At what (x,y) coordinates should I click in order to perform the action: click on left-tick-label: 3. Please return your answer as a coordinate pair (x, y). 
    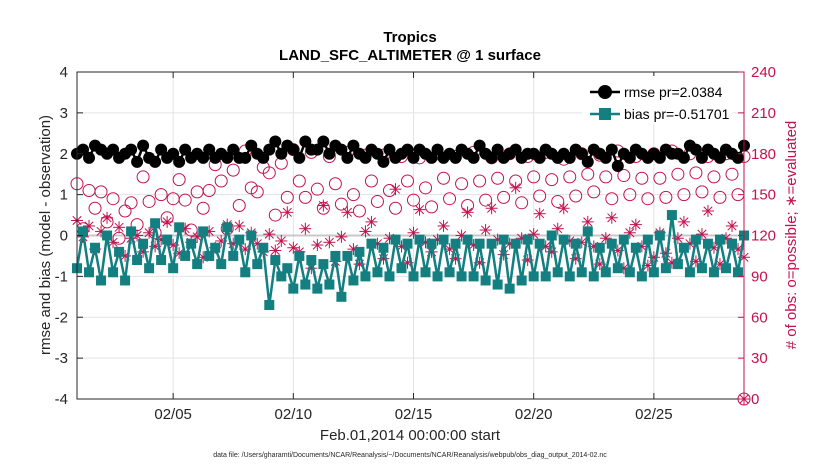
    Looking at the image, I should click on (64, 113).